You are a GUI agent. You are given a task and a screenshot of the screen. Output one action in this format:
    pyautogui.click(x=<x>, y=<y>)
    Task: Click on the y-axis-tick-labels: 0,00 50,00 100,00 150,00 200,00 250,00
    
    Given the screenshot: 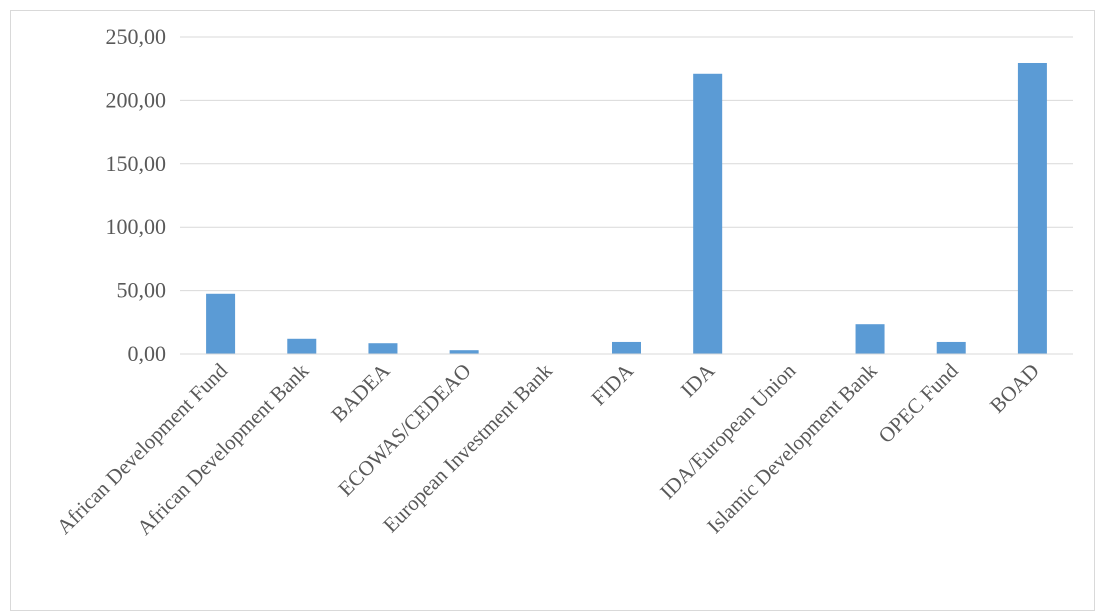 What is the action you would take?
    pyautogui.click(x=136, y=195)
    